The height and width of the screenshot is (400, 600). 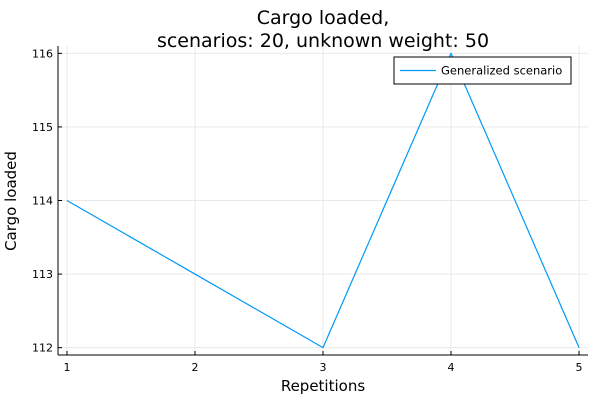 I want to click on y-tick-label: 115, so click(x=42, y=127).